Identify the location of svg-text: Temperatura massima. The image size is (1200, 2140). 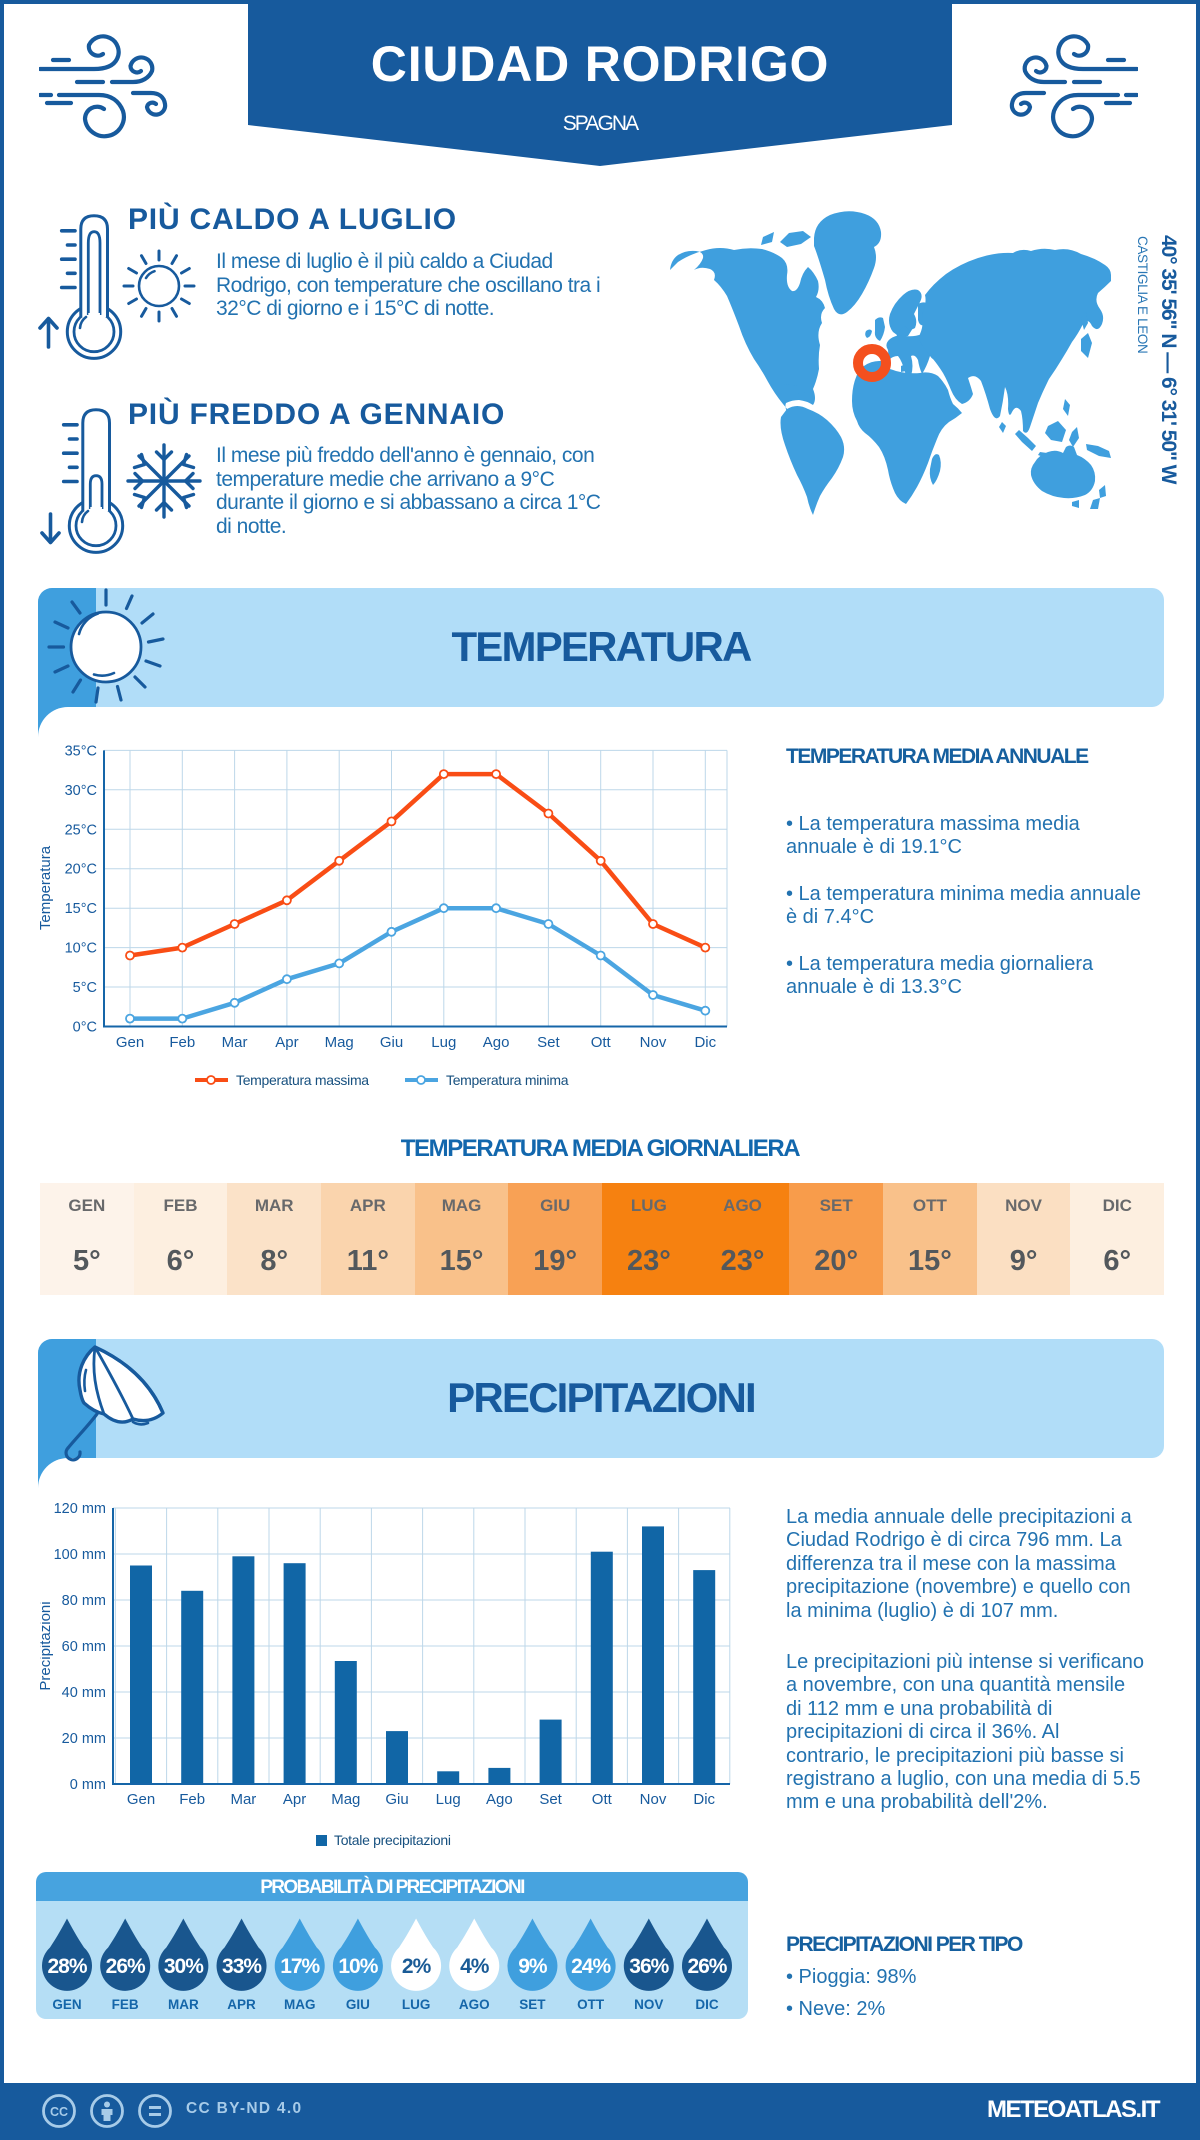
(302, 1080).